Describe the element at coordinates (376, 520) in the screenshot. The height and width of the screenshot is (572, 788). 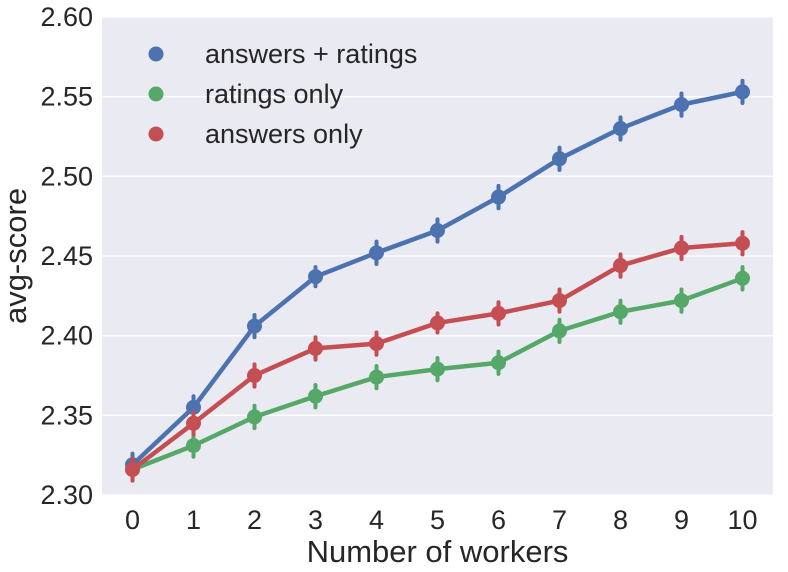
I see `x-tick-label: 4` at that location.